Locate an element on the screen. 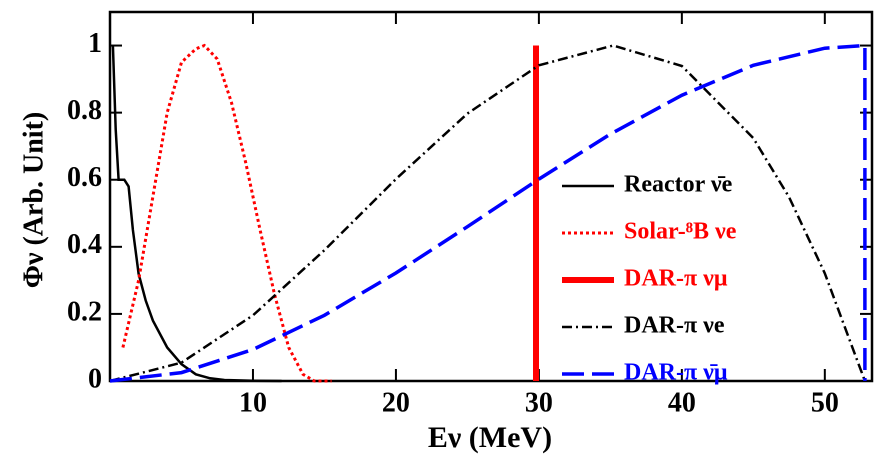  x-tick-label: 50 is located at coordinates (825, 402).